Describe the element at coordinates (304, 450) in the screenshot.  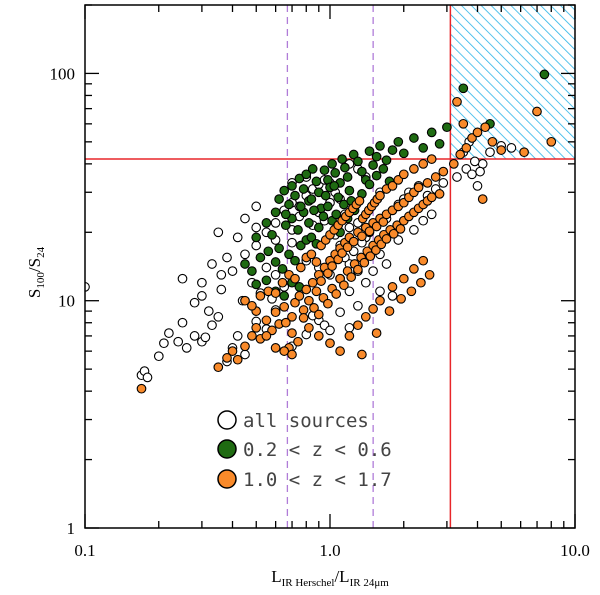
I see `legend-item-low-z: 0.2 < z < 0.6` at that location.